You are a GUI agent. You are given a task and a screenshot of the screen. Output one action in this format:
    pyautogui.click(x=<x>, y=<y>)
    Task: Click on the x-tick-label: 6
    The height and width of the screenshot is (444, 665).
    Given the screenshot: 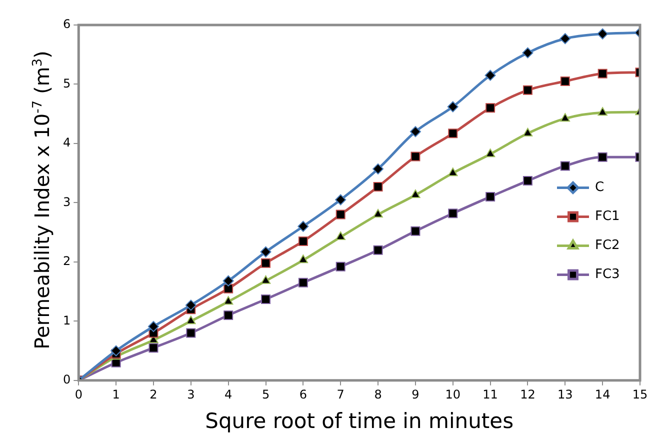 What is the action you would take?
    pyautogui.click(x=303, y=395)
    